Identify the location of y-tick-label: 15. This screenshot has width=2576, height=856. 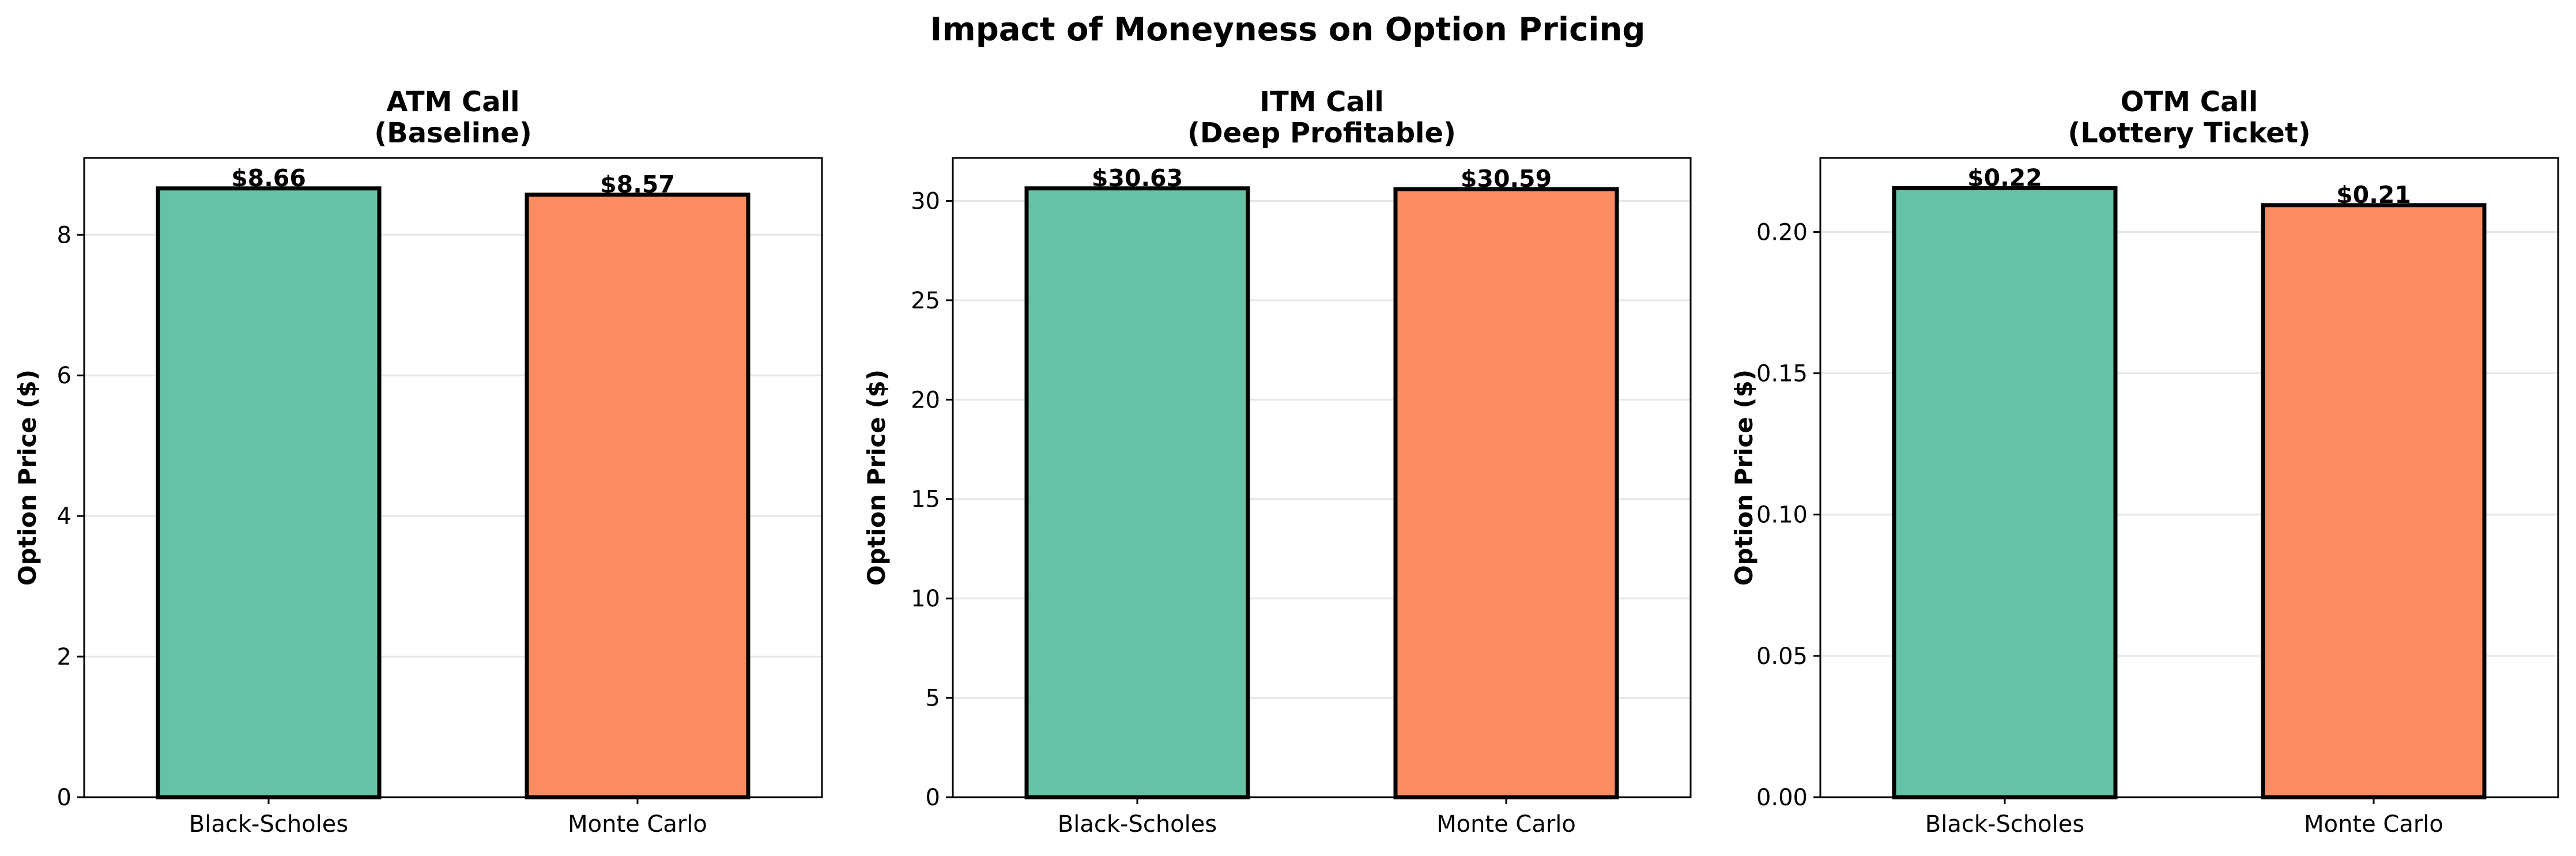
(925, 500).